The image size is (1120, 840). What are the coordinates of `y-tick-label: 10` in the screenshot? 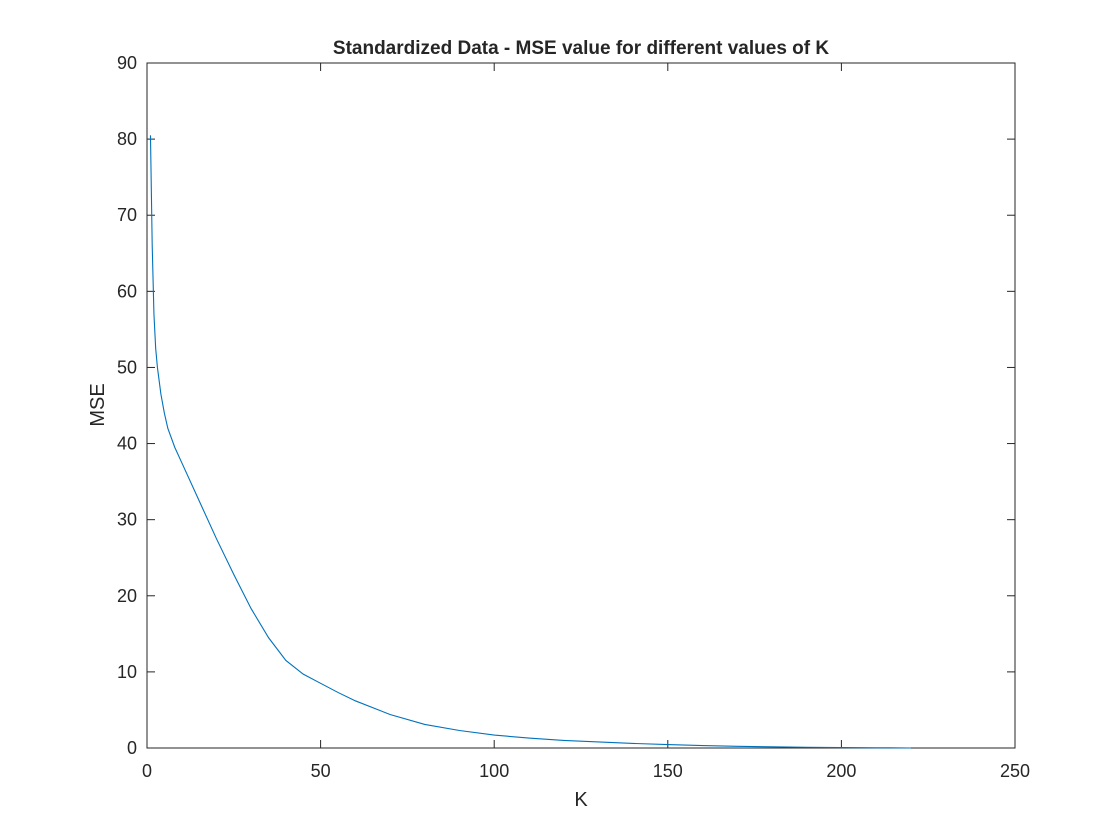 It's located at (127, 672).